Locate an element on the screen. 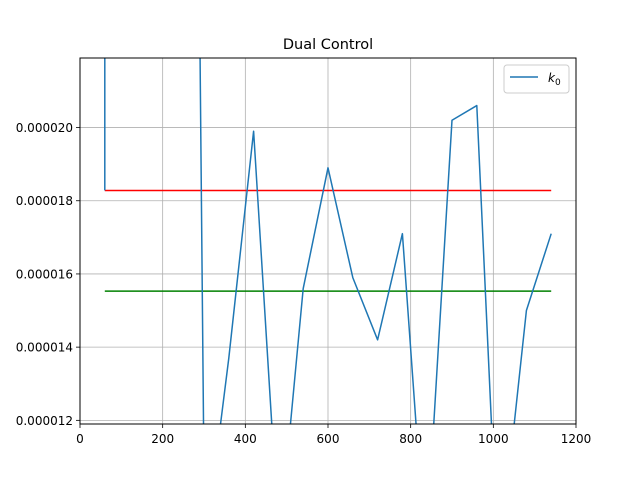 This screenshot has height=480, width=640. legend-label-subscript: 0 is located at coordinates (558, 83).